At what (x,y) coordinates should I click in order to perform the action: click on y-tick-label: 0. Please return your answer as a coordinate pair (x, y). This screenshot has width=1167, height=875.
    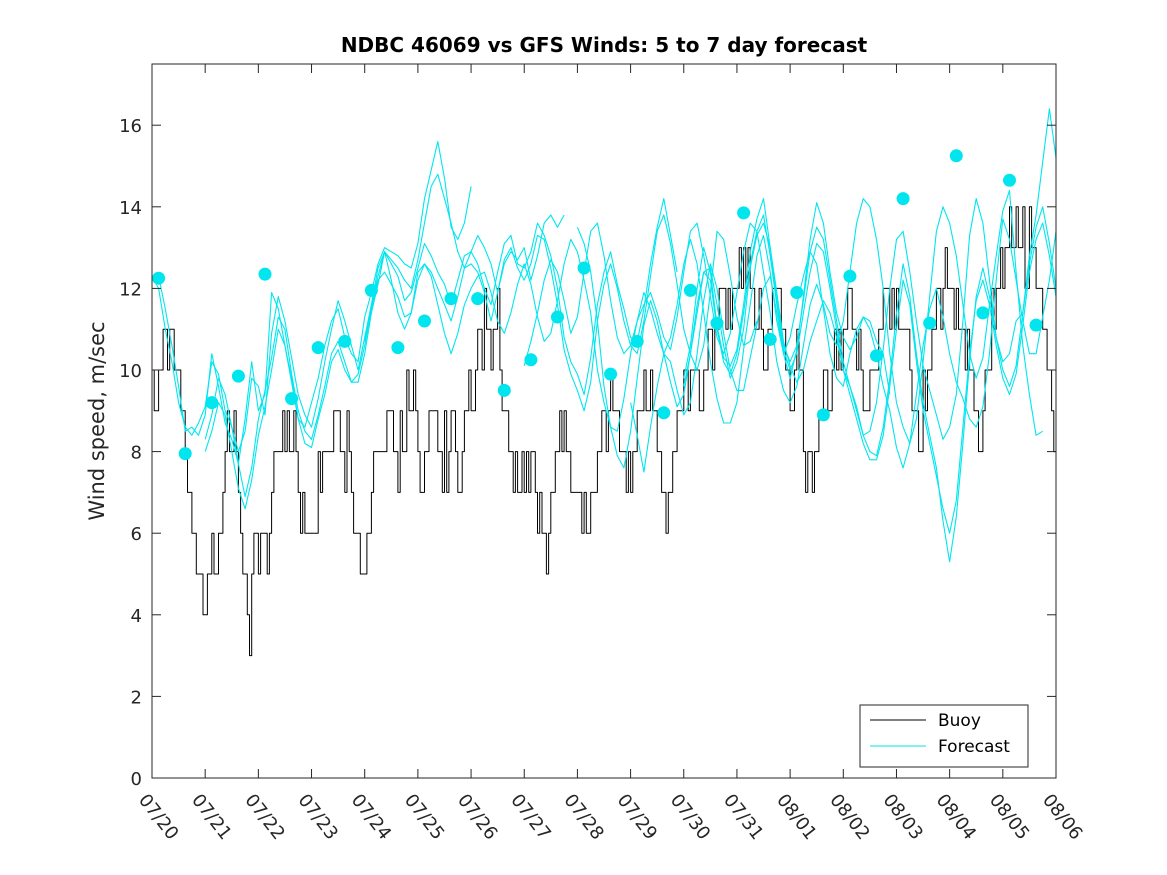
    Looking at the image, I should click on (136, 779).